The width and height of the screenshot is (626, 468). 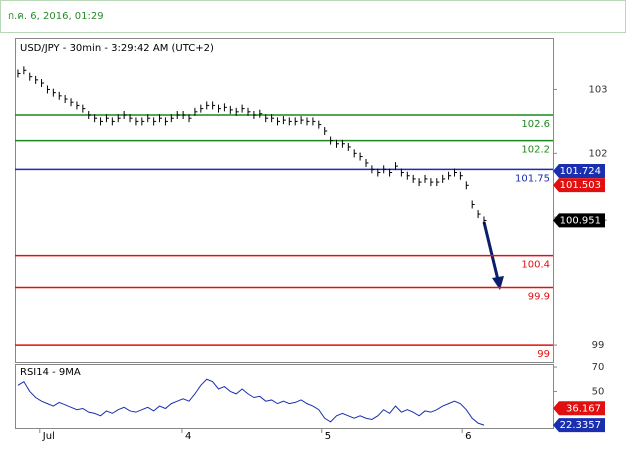 What do you see at coordinates (598, 345) in the screenshot?
I see `y-tick-label: 99` at bounding box center [598, 345].